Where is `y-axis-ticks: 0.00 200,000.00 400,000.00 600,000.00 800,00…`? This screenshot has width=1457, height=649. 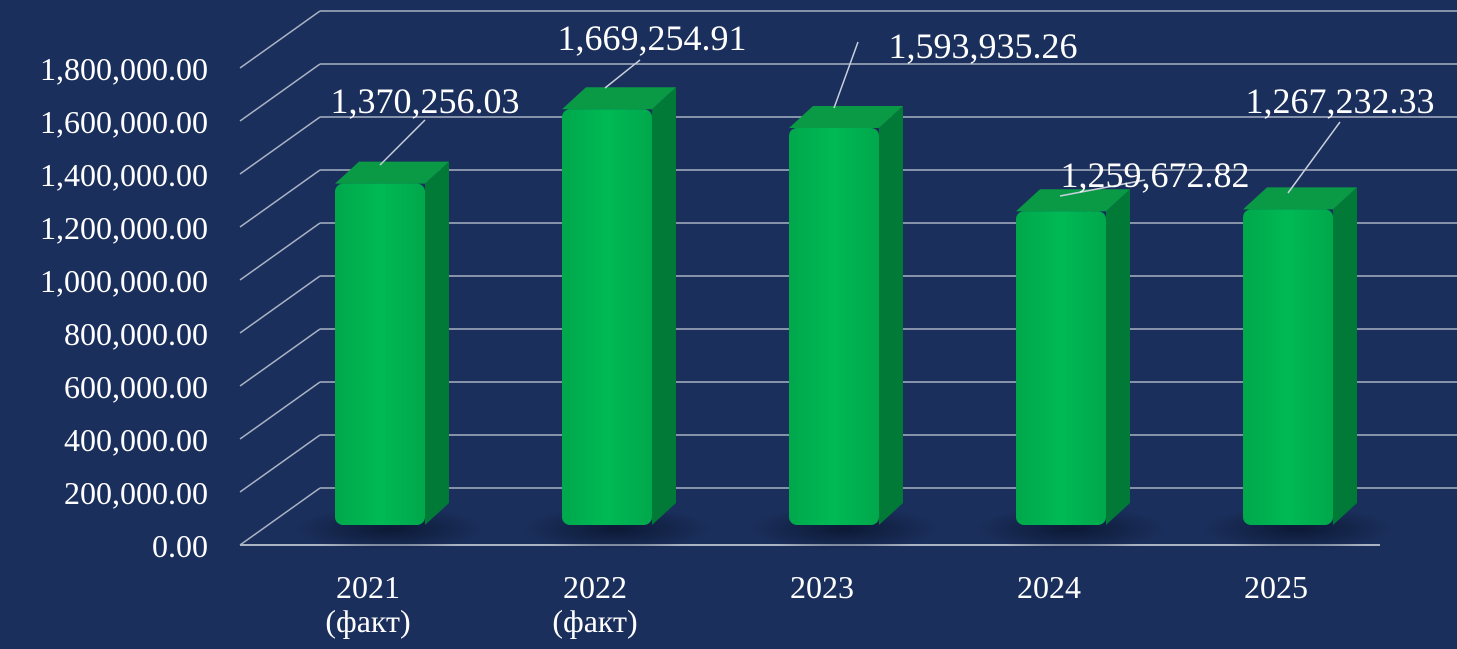 y-axis-ticks: 0.00 200,000.00 400,000.00 600,000.00 800,00… is located at coordinates (124, 307).